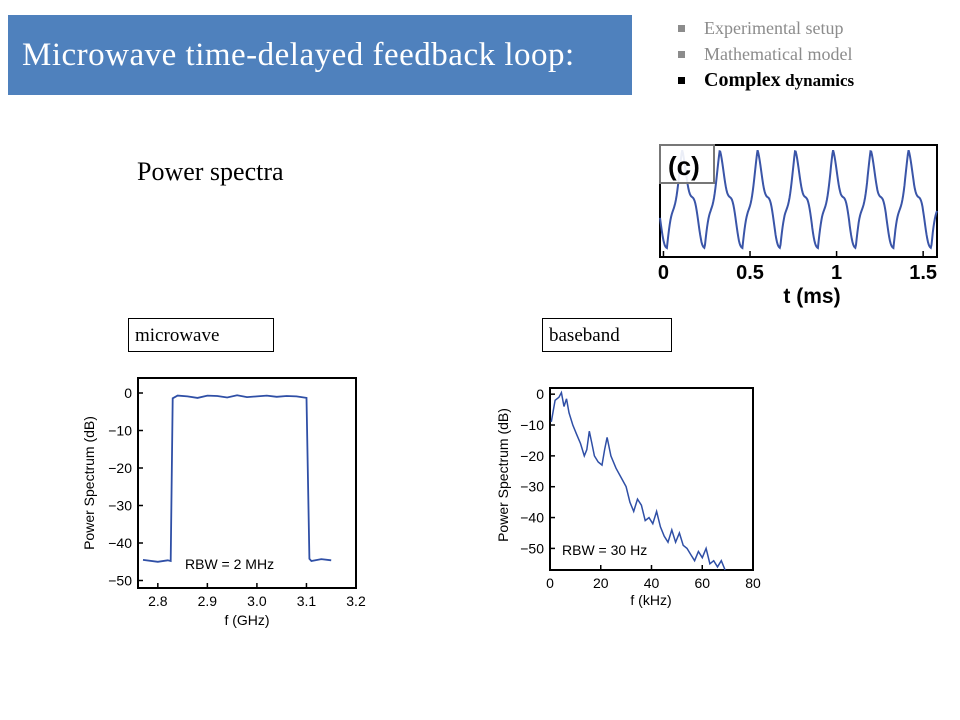 The height and width of the screenshot is (720, 960). Describe the element at coordinates (307, 601) in the screenshot. I see `x-tick-label: 3.1` at that location.